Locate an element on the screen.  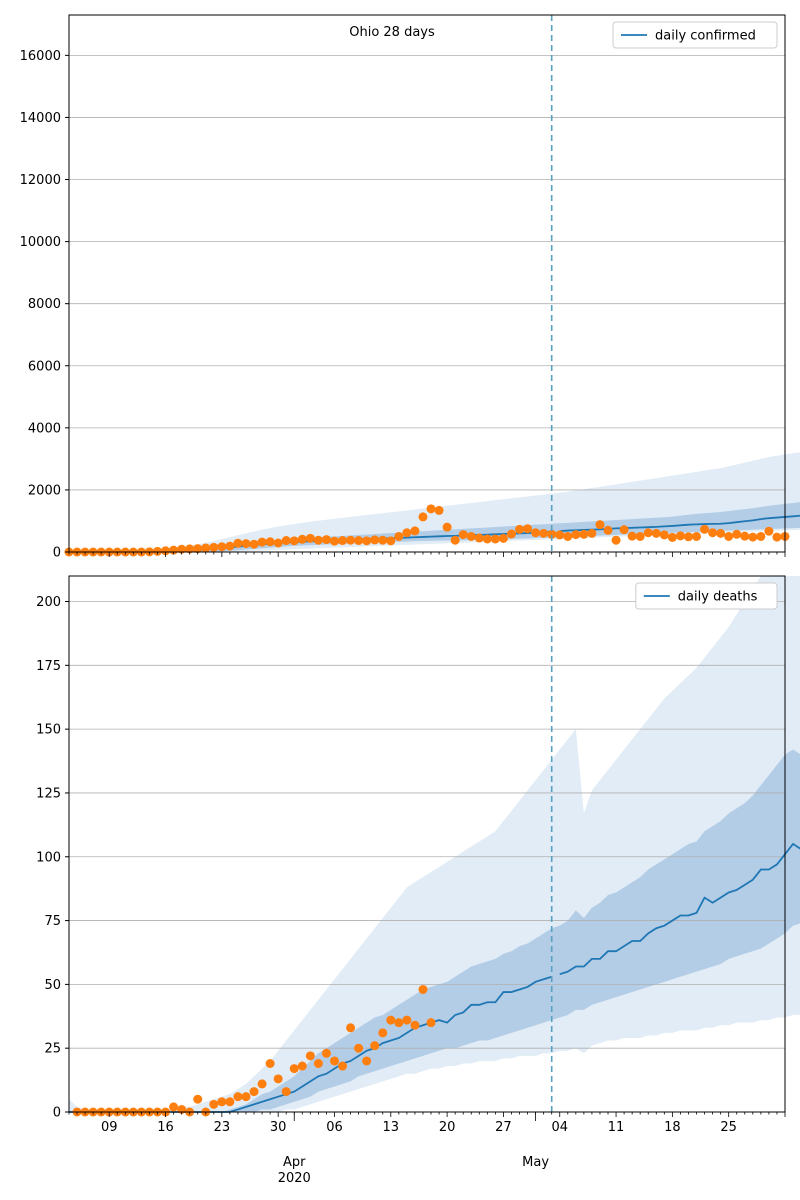
x-tick-label: 04 is located at coordinates (559, 1127).